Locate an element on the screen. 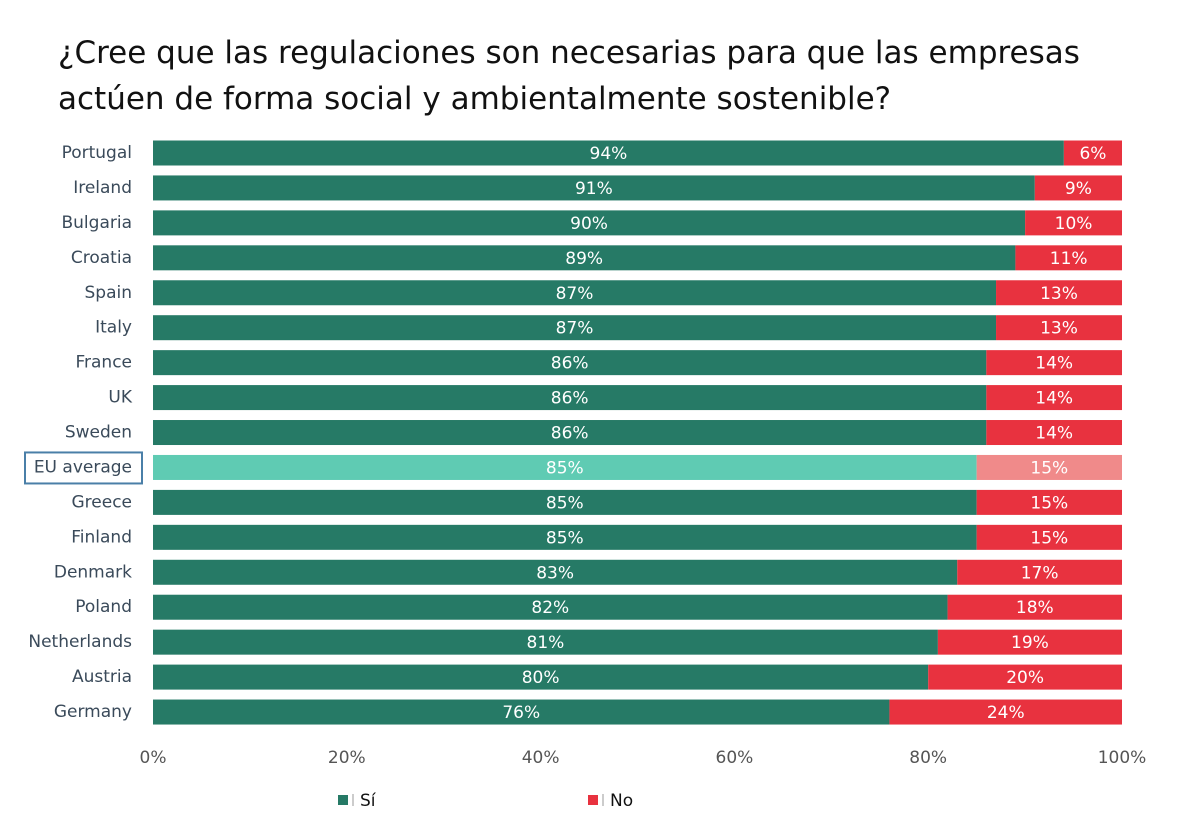 This screenshot has width=1200, height=829. value-label: 90% is located at coordinates (589, 224).